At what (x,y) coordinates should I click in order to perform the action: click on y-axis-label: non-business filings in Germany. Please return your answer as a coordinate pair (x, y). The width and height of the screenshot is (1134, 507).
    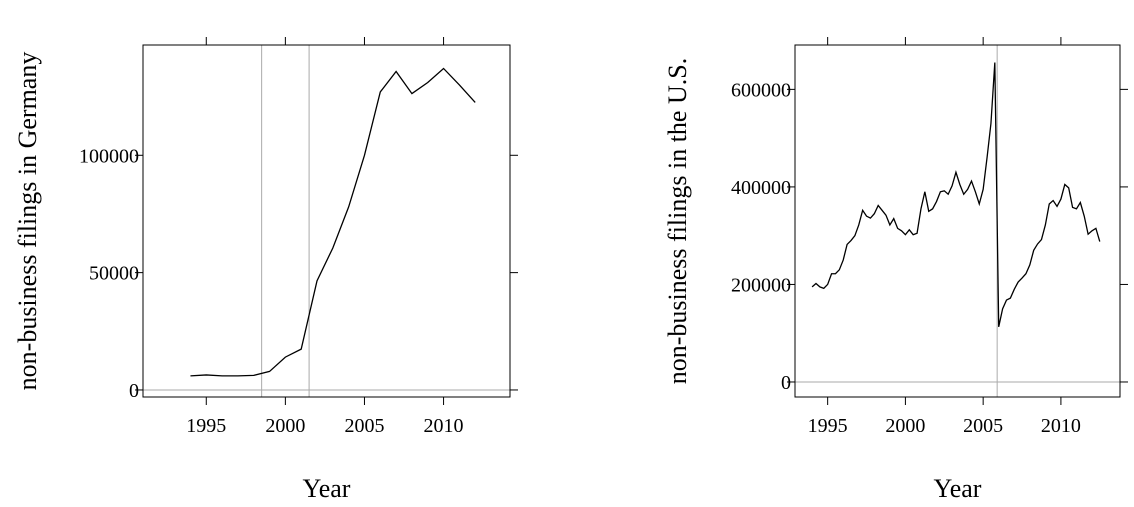
    Looking at the image, I should click on (27, 221).